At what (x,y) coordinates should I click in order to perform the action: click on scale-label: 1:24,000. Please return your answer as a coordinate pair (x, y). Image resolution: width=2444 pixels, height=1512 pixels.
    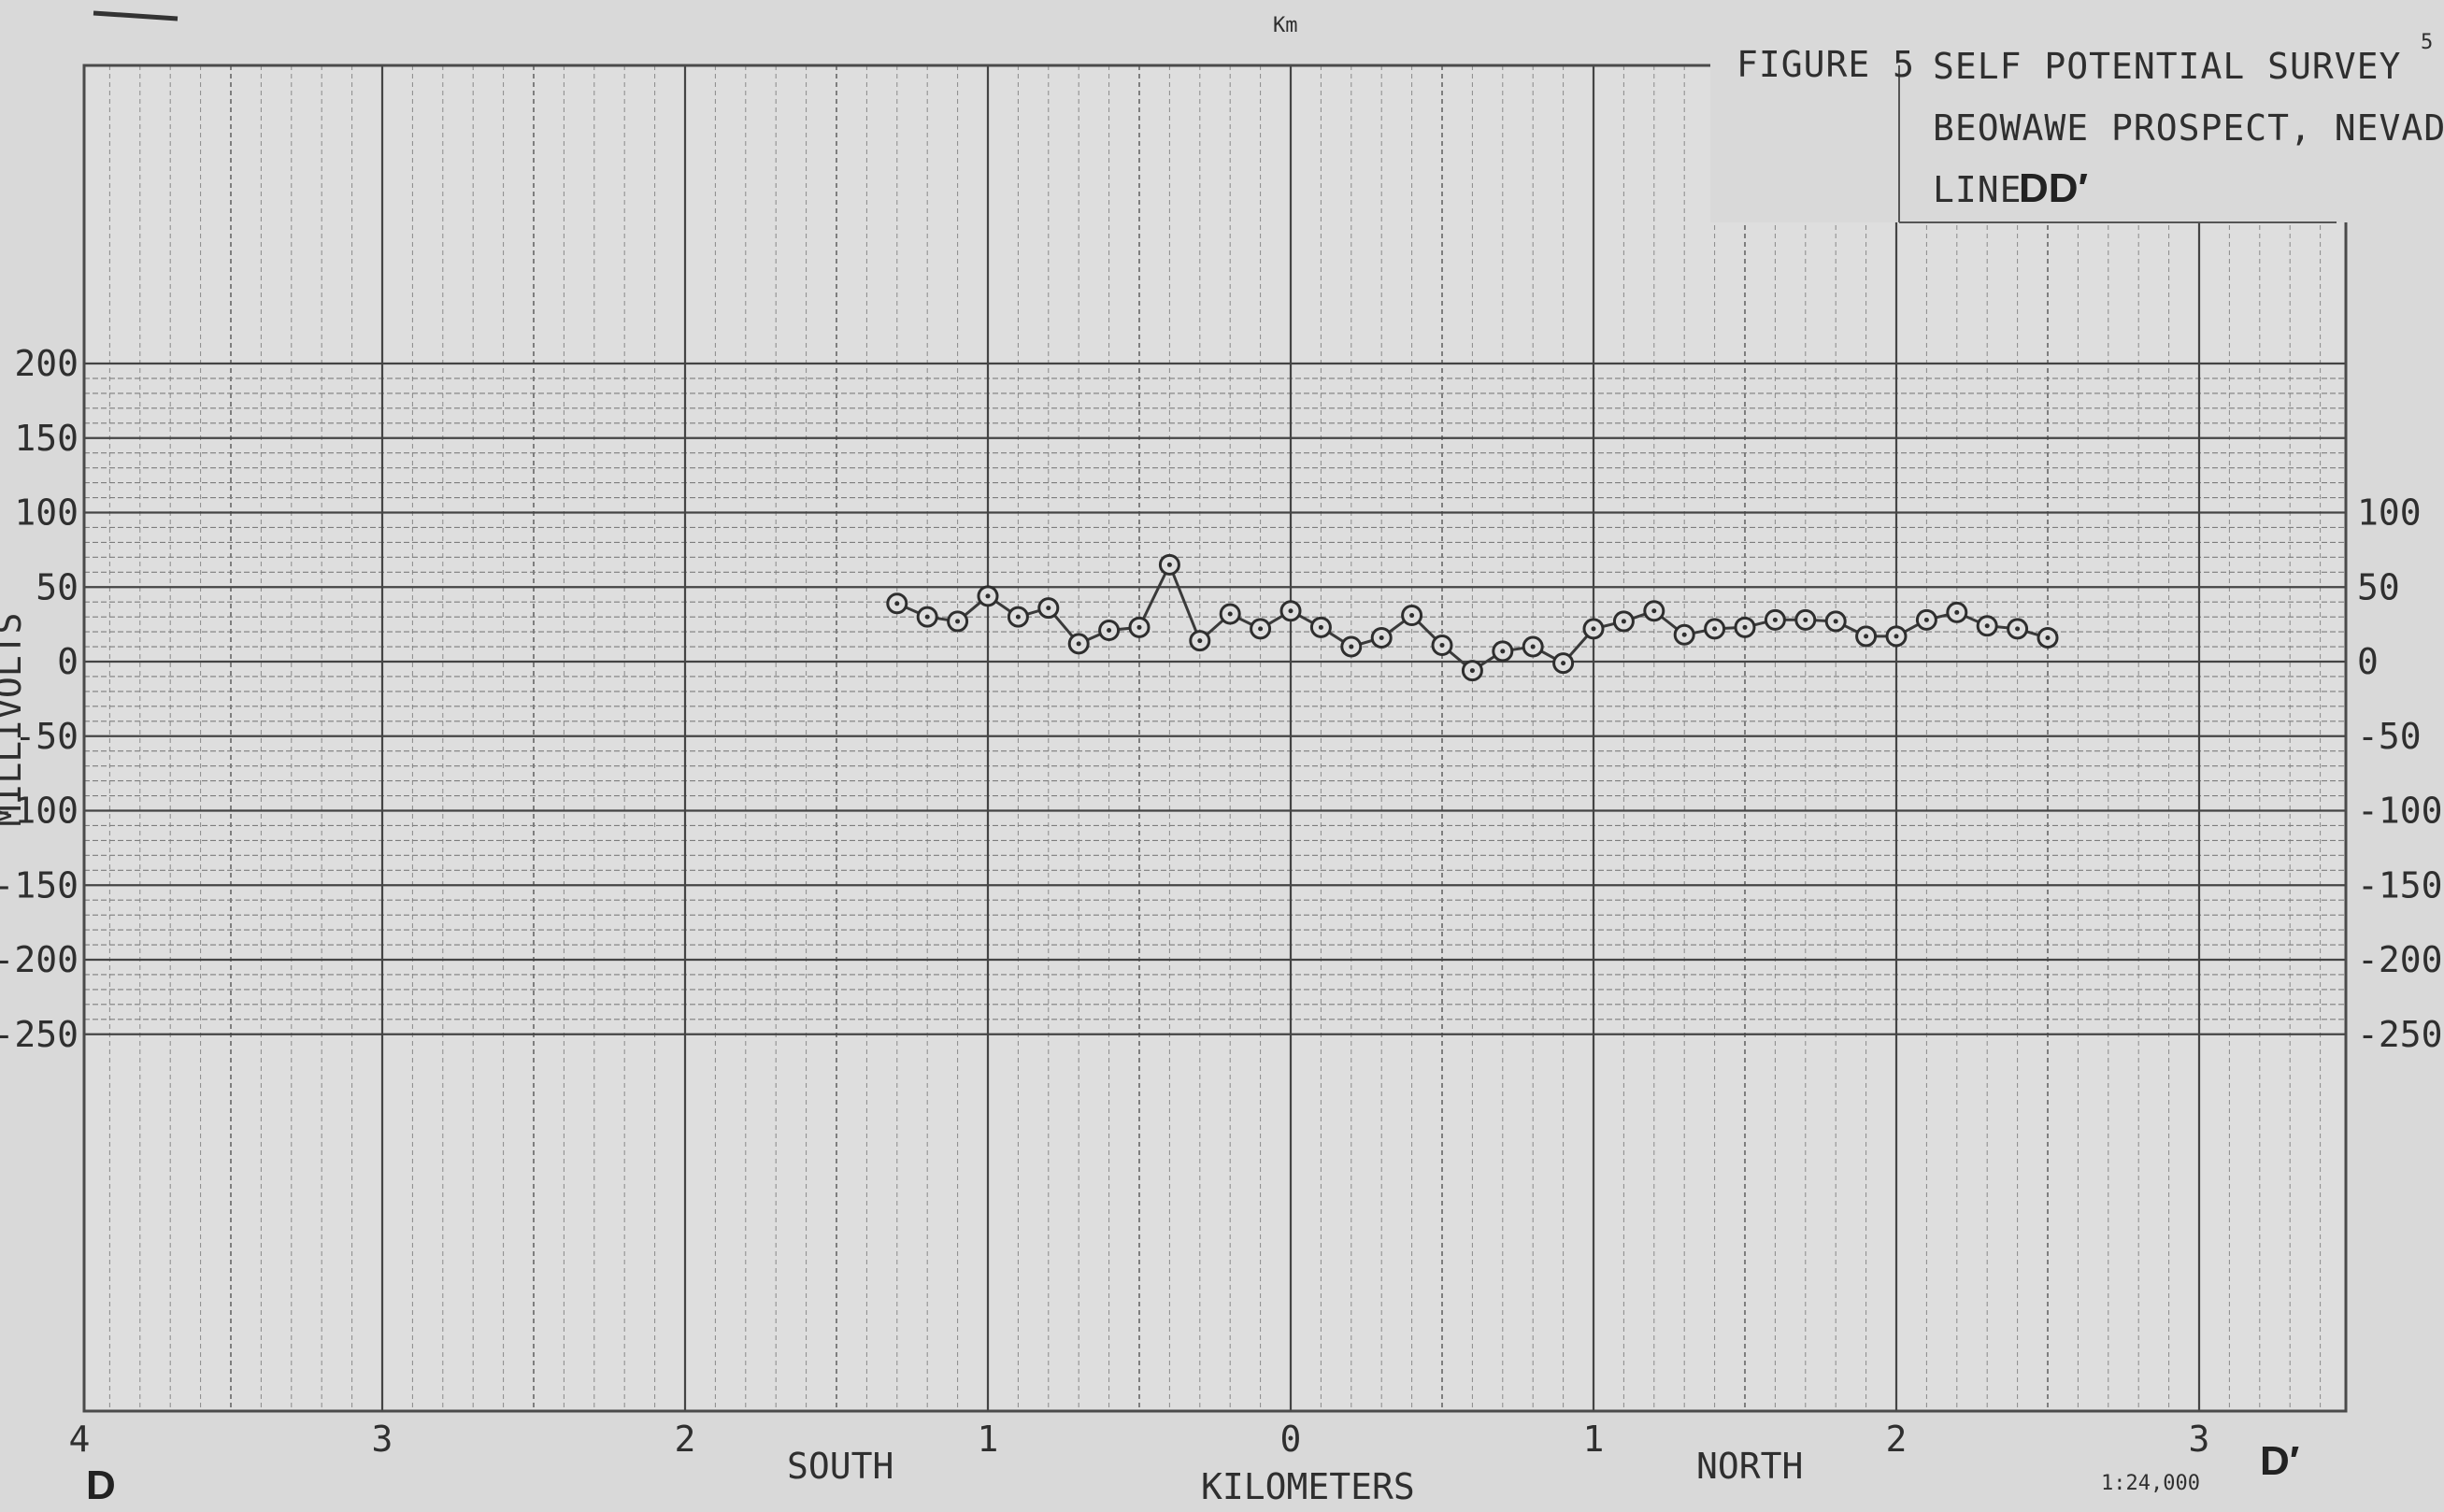
    Looking at the image, I should click on (2150, 1483).